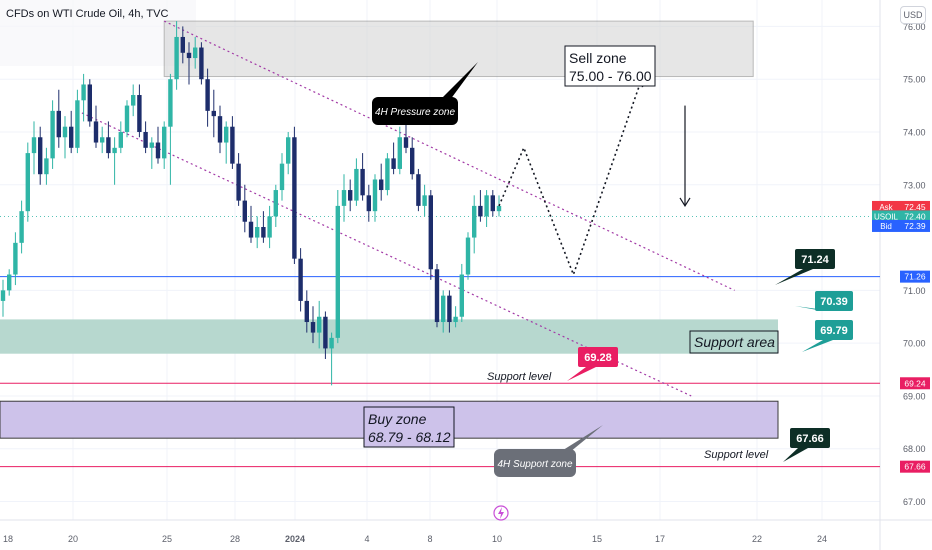 Image resolution: width=932 pixels, height=550 pixels. I want to click on zone-sell, so click(458, 49).